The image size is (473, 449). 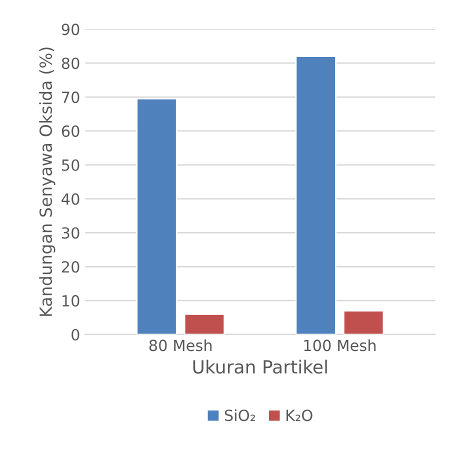 I want to click on y-tick-label: 90, so click(x=71, y=30).